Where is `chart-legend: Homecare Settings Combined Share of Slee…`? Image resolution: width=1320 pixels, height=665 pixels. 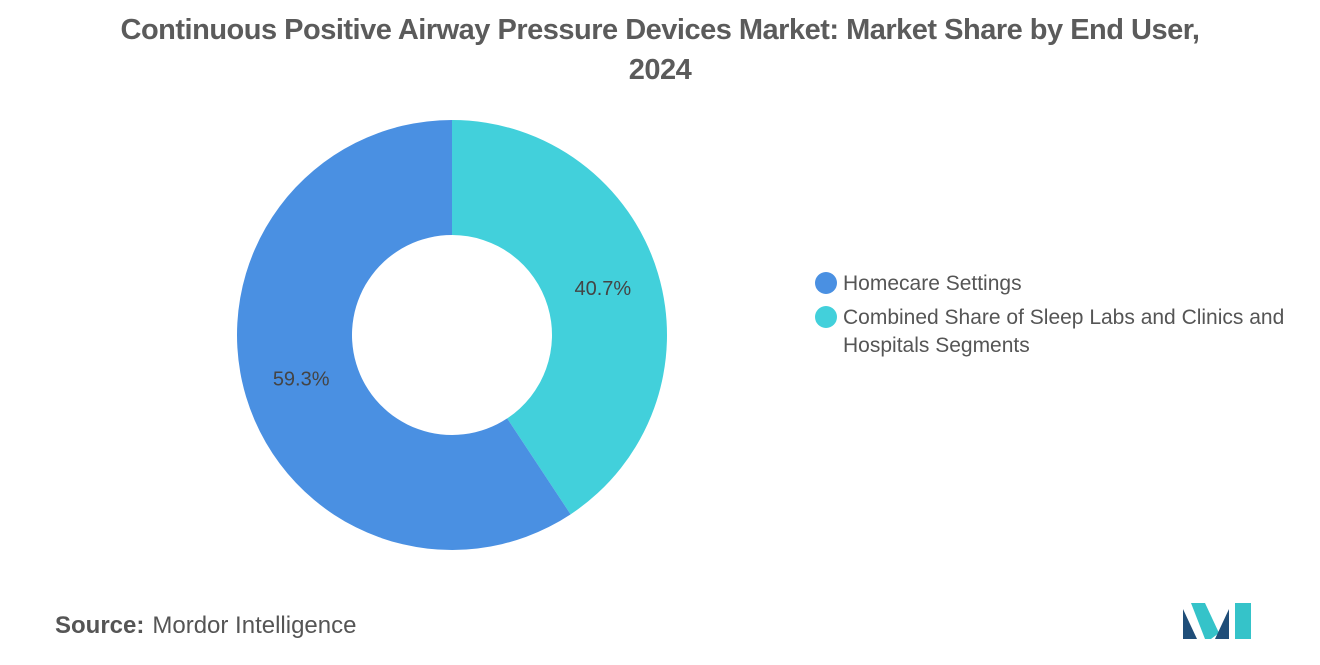
chart-legend: Homecare Settings Combined Share of Slee… is located at coordinates (1055, 318).